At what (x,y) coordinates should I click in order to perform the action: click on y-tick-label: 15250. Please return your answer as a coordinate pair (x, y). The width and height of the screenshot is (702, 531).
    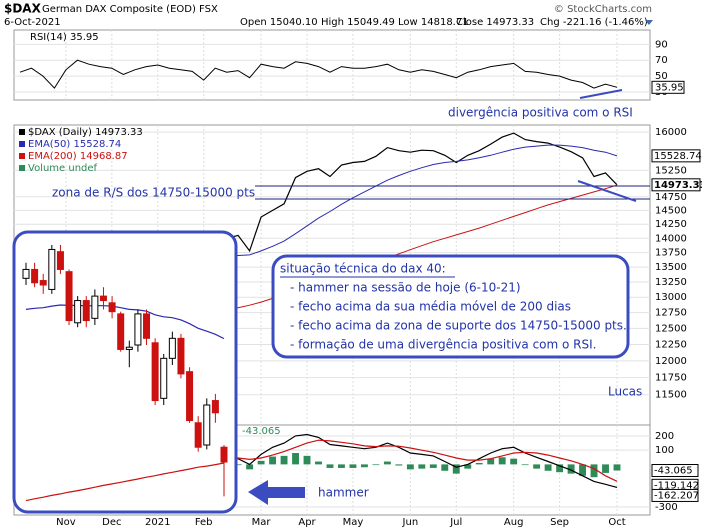
    Looking at the image, I should click on (671, 170).